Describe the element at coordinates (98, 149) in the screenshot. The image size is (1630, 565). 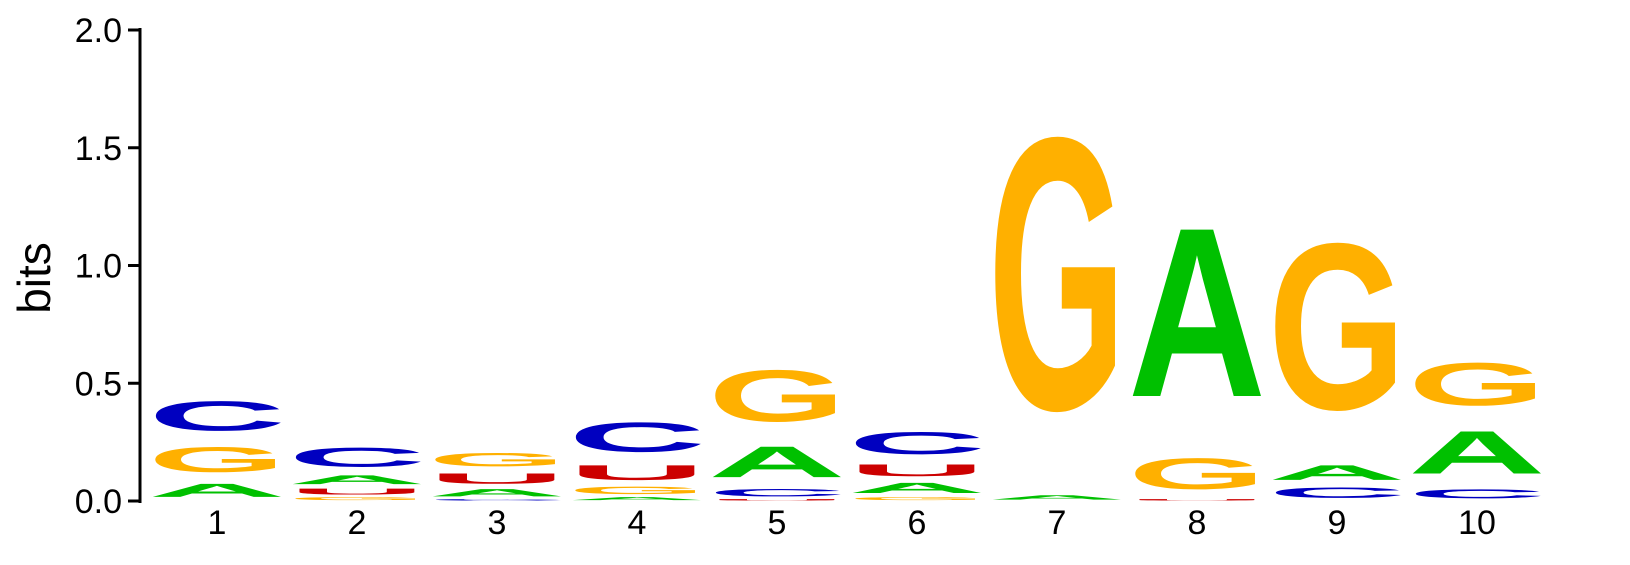
I see `y-tick-label: 1.5` at that location.